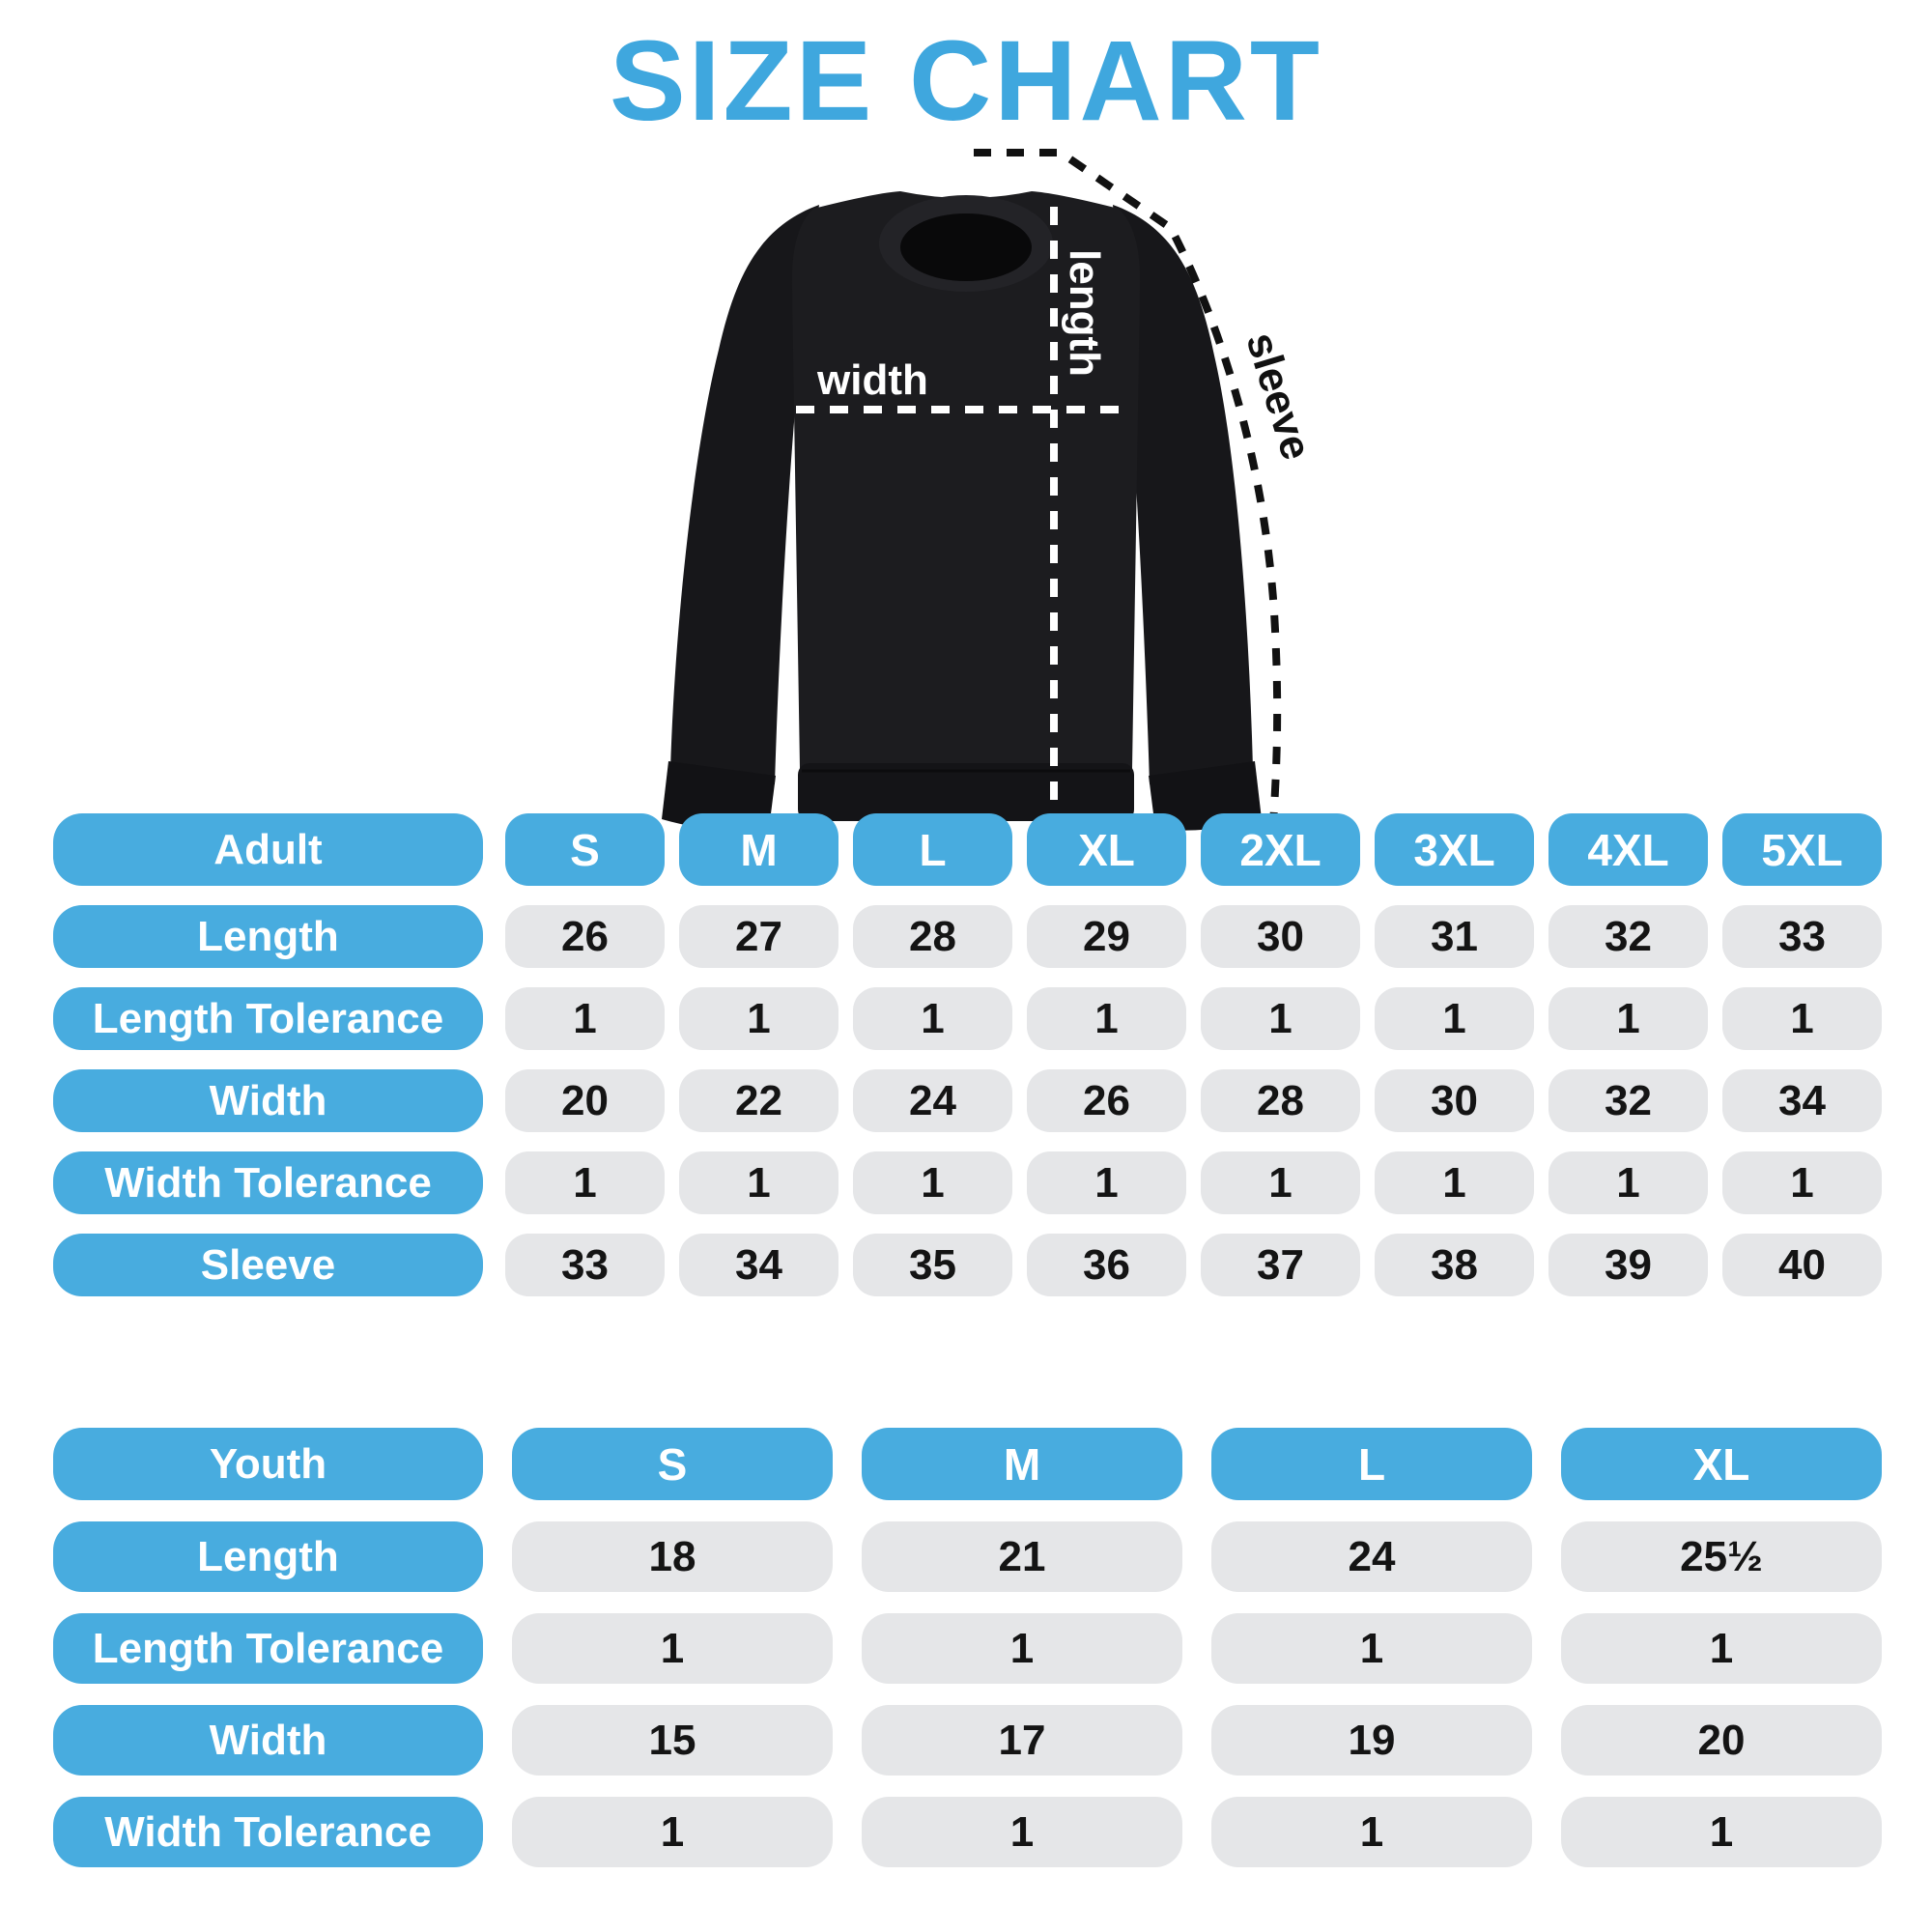  What do you see at coordinates (268, 1464) in the screenshot?
I see `table-title-pill: Youth` at bounding box center [268, 1464].